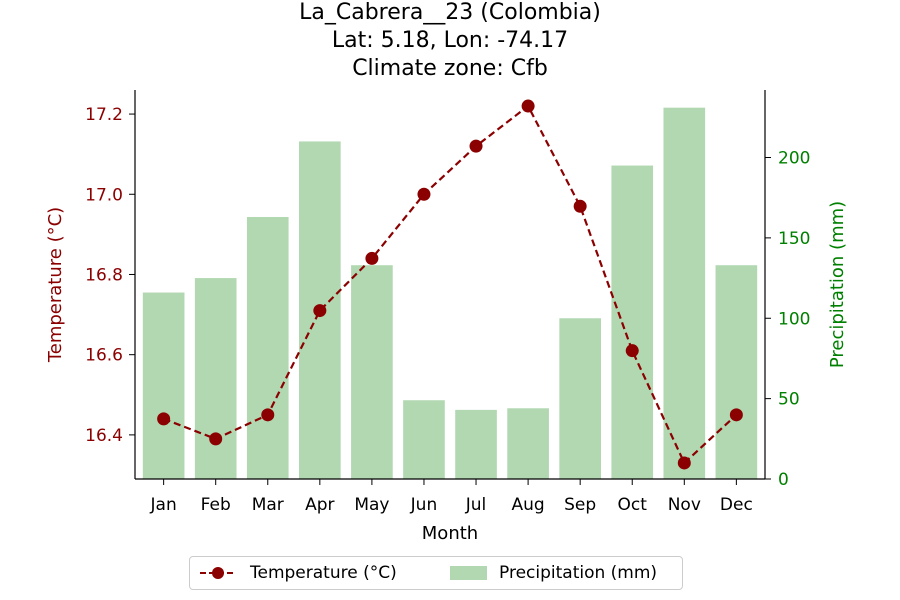 The image size is (900, 600). What do you see at coordinates (580, 398) in the screenshot?
I see `precipitation-bar-sep` at bounding box center [580, 398].